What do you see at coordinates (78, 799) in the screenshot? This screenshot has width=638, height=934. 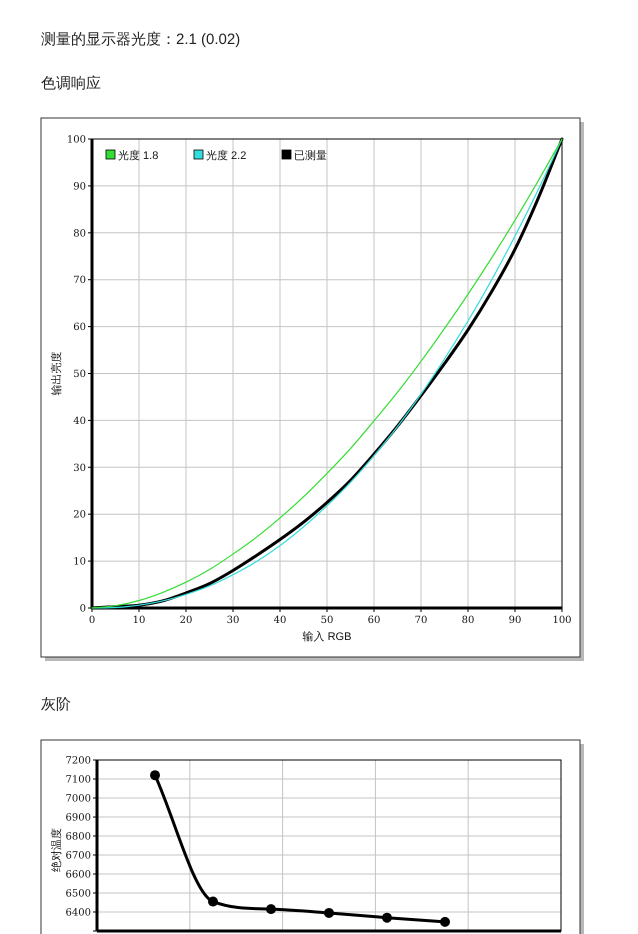 I see `y-tick-label: 7000` at bounding box center [78, 799].